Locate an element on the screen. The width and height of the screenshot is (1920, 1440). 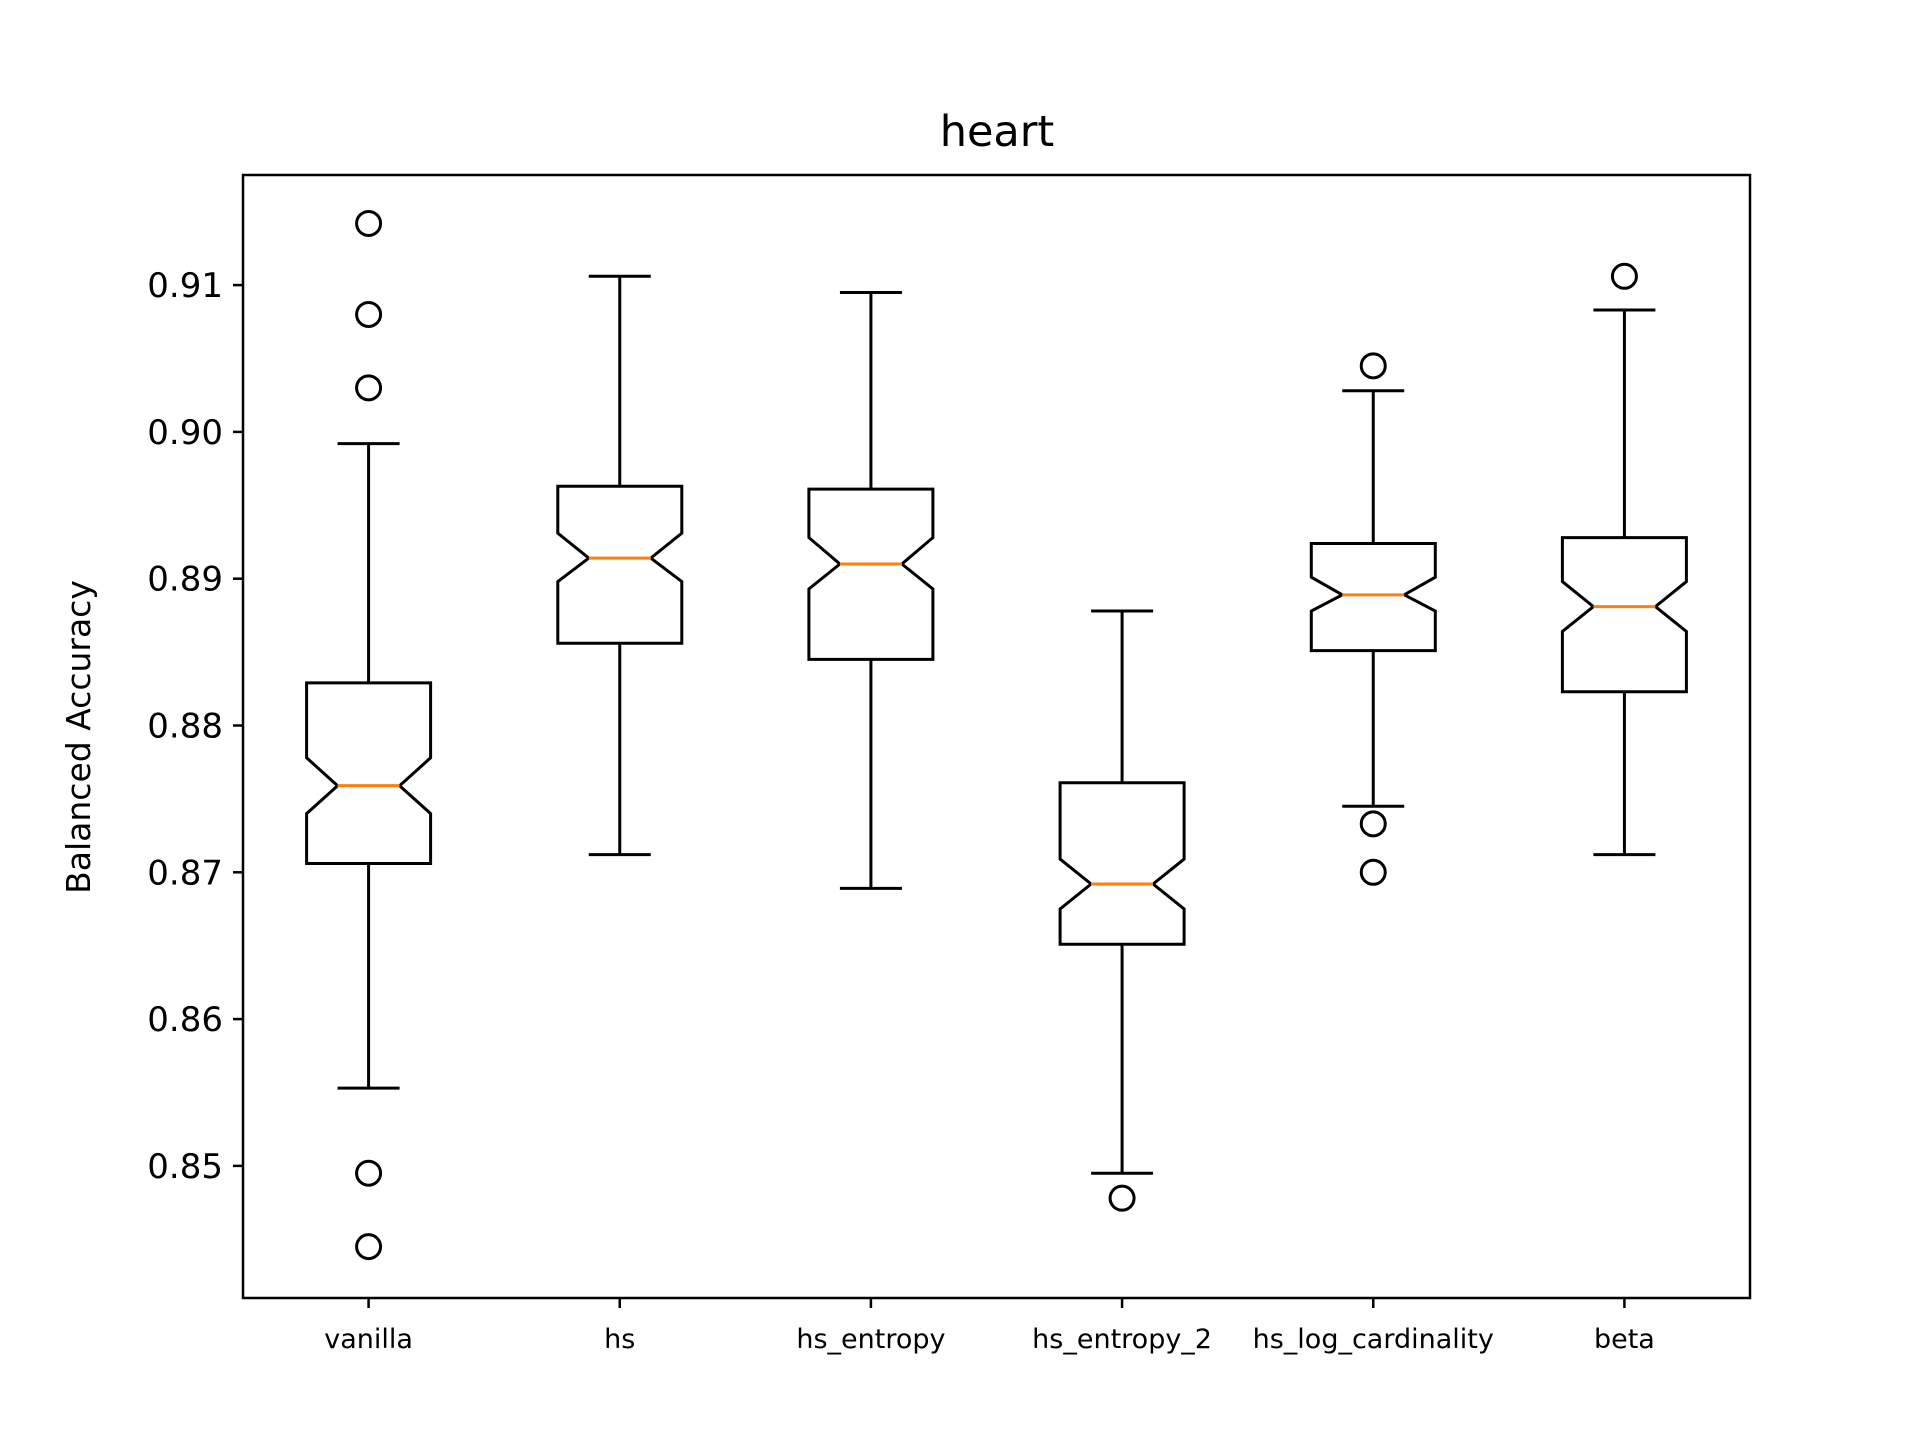
x-tick-label: hs_log_cardinality is located at coordinates (1373, 1339).